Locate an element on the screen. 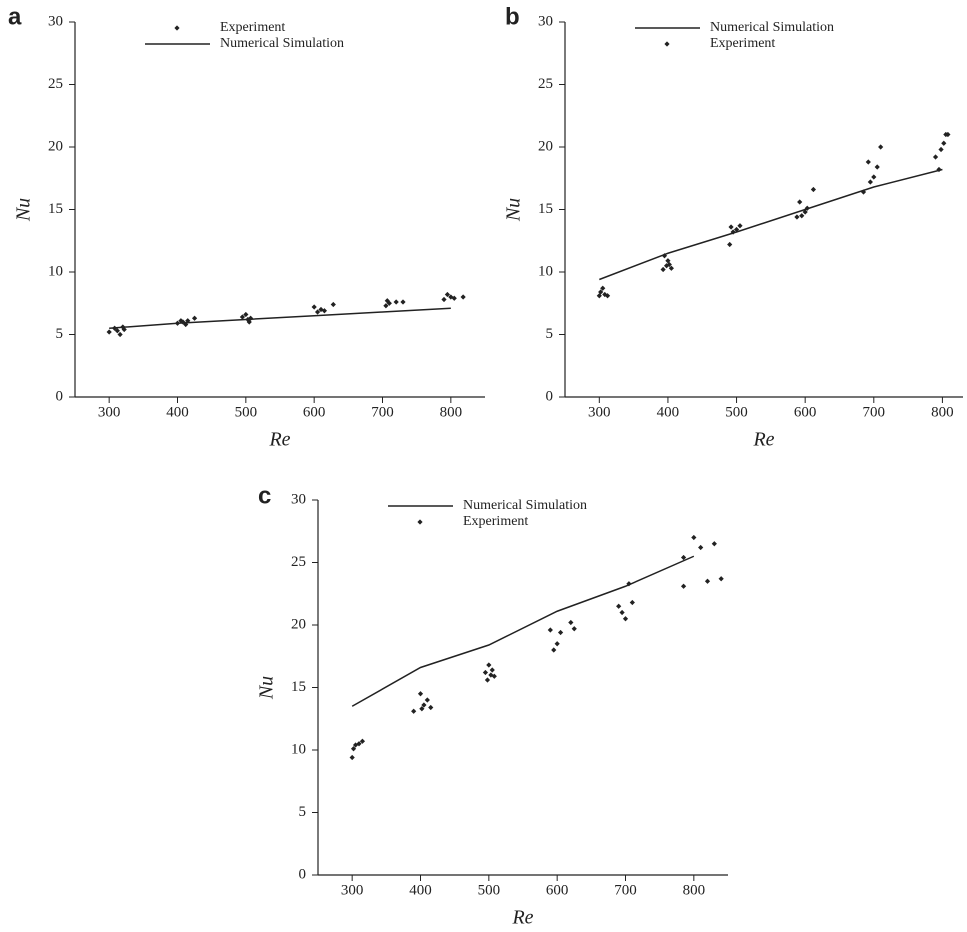 This screenshot has height=932, width=967. legend-label: Experiment is located at coordinates (252, 27).